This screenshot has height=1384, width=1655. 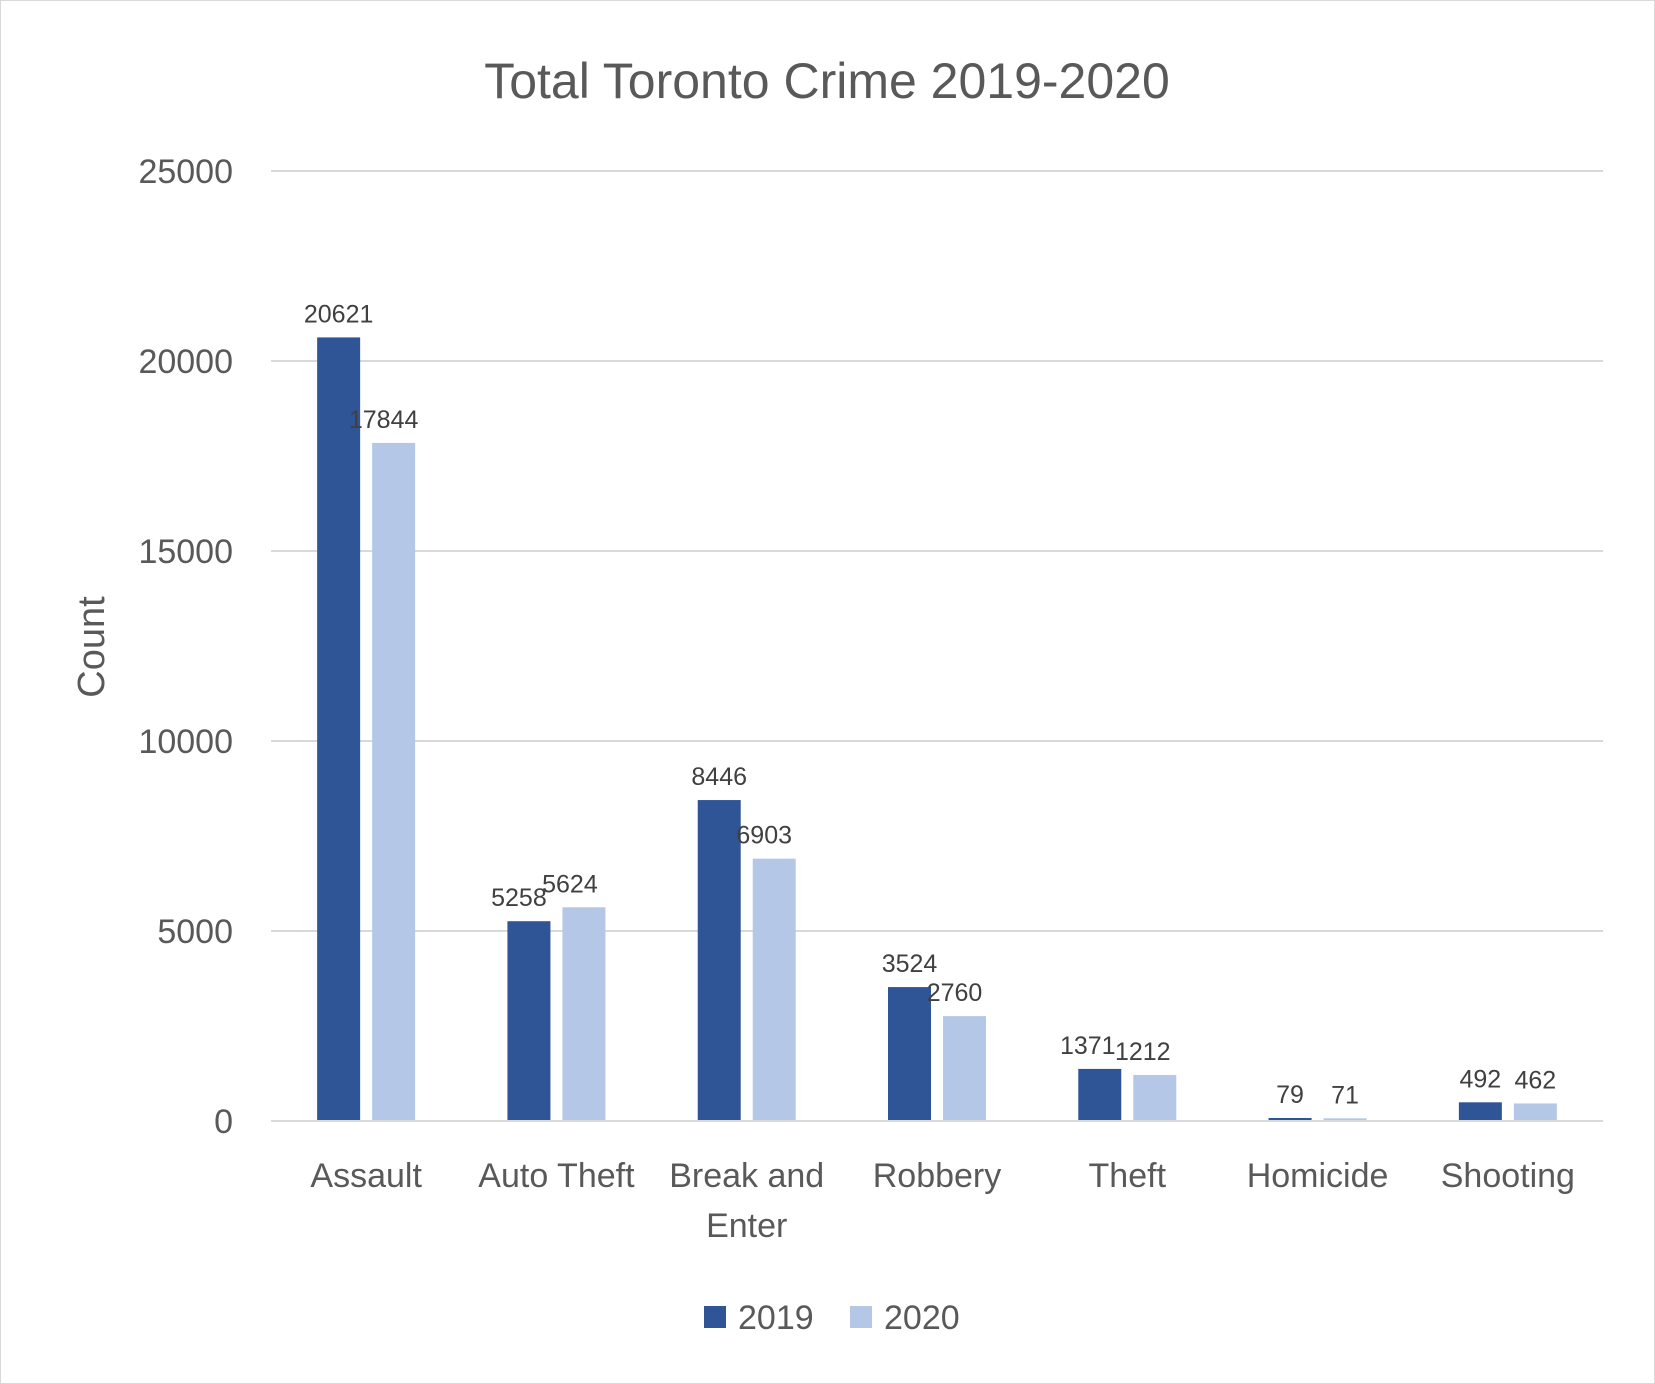 I want to click on legend-label: 2020, so click(x=922, y=1318).